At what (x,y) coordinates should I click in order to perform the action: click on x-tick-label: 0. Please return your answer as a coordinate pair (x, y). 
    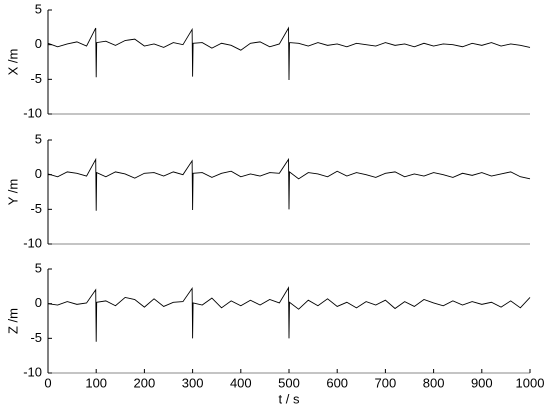
    Looking at the image, I should click on (47, 382).